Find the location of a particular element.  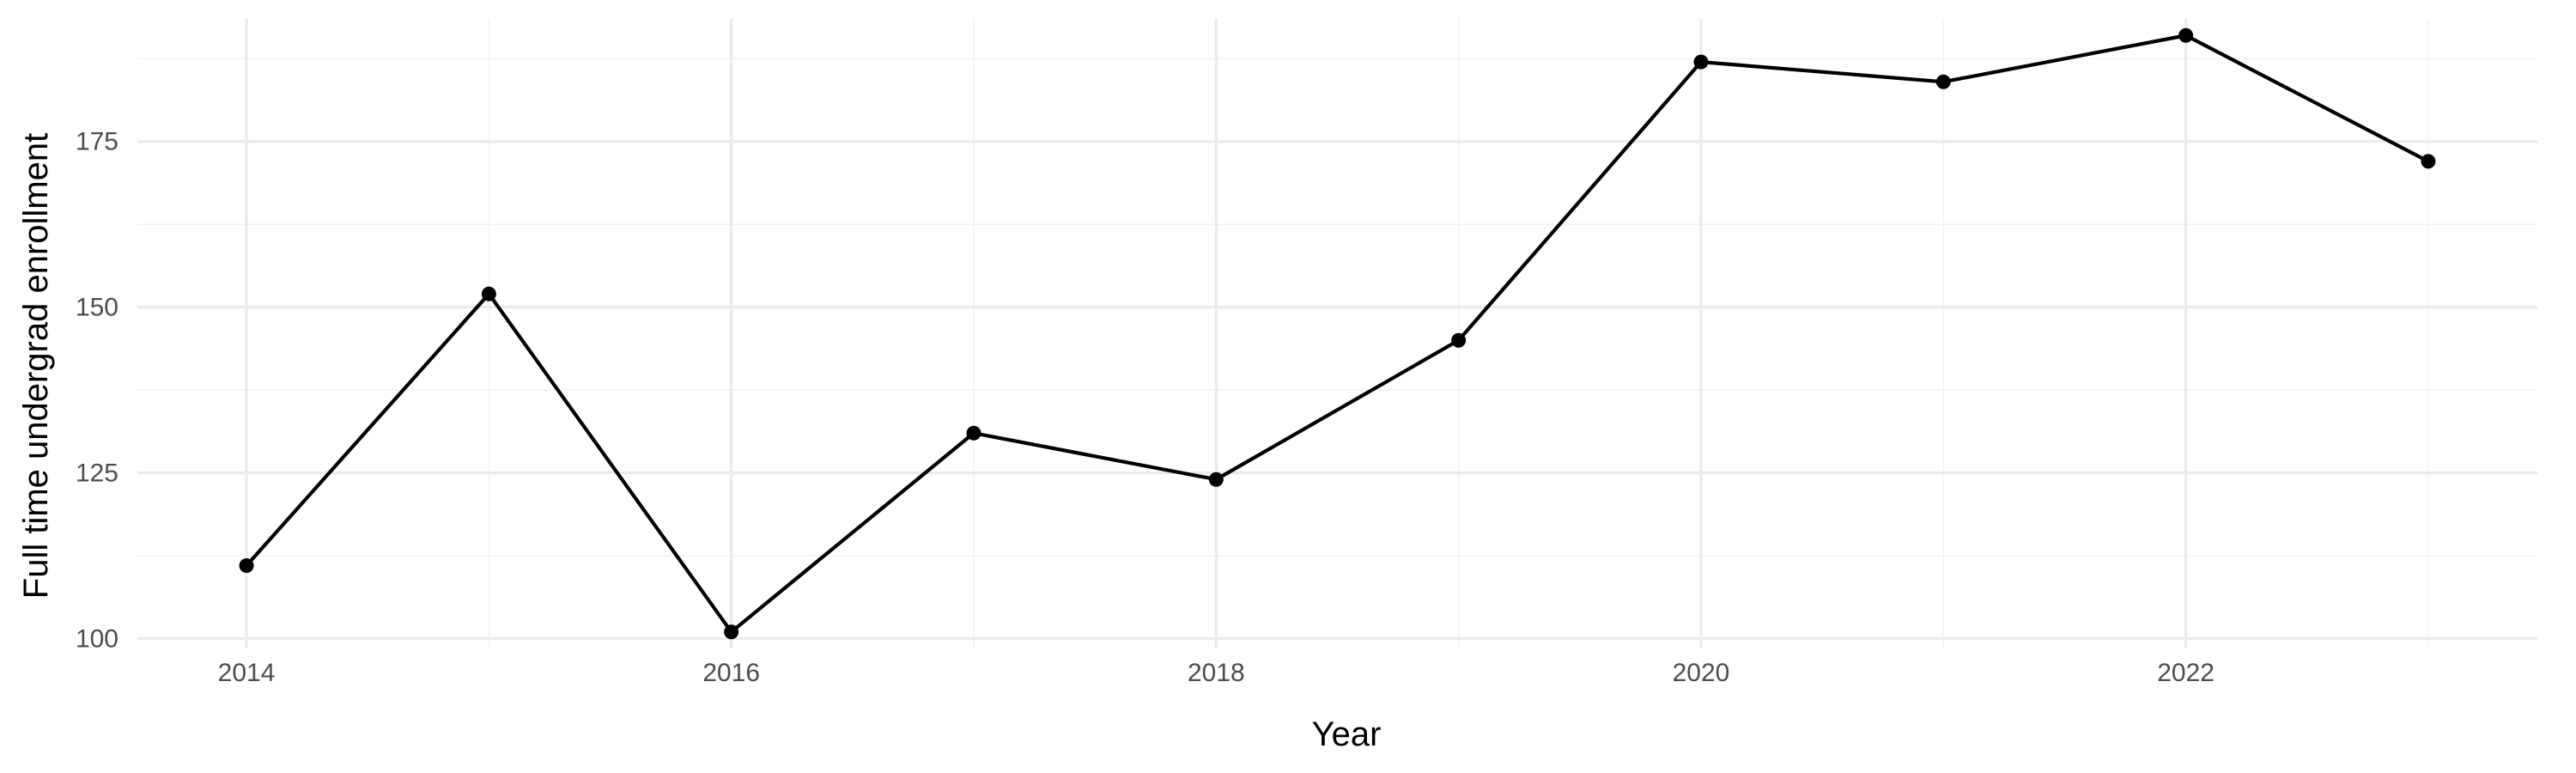

y-axis-title: Full time undergrad enrollment is located at coordinates (36, 366).